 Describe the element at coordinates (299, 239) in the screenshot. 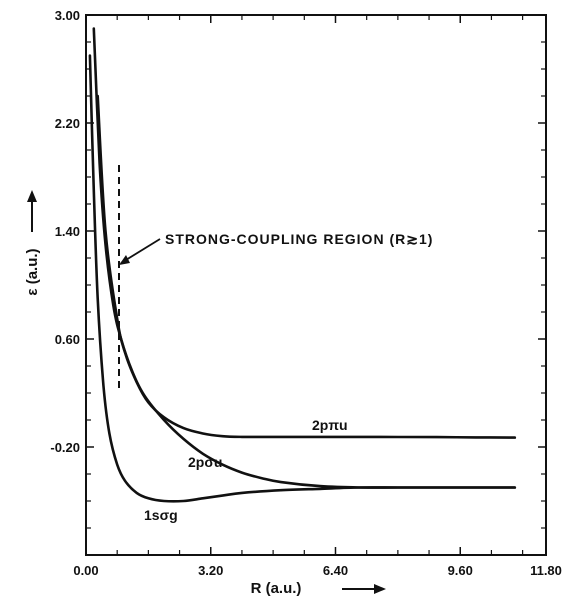

I see `annotation-strong-coupling: STRONG-COUPLING REGION (R≳1)` at that location.